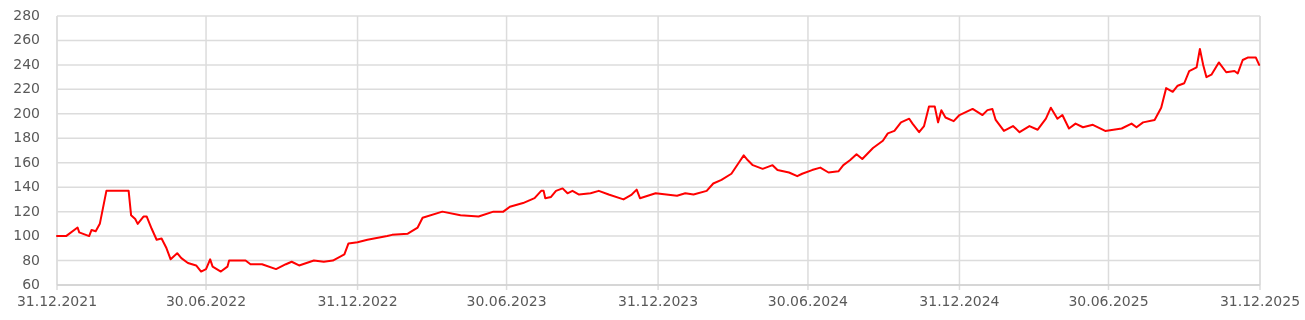  What do you see at coordinates (206, 301) in the screenshot?
I see `x-tick-label: 30.06.2022` at bounding box center [206, 301].